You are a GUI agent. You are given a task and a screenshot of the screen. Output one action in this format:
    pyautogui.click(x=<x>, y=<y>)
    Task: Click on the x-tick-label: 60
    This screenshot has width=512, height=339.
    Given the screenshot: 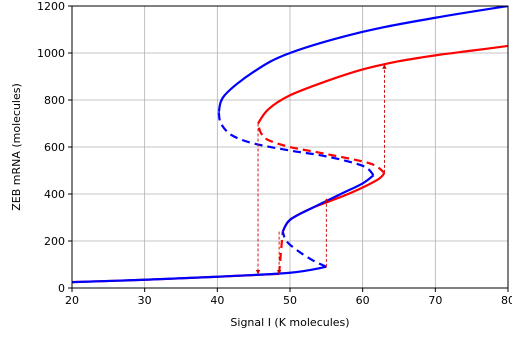 What is the action you would take?
    pyautogui.click(x=363, y=300)
    